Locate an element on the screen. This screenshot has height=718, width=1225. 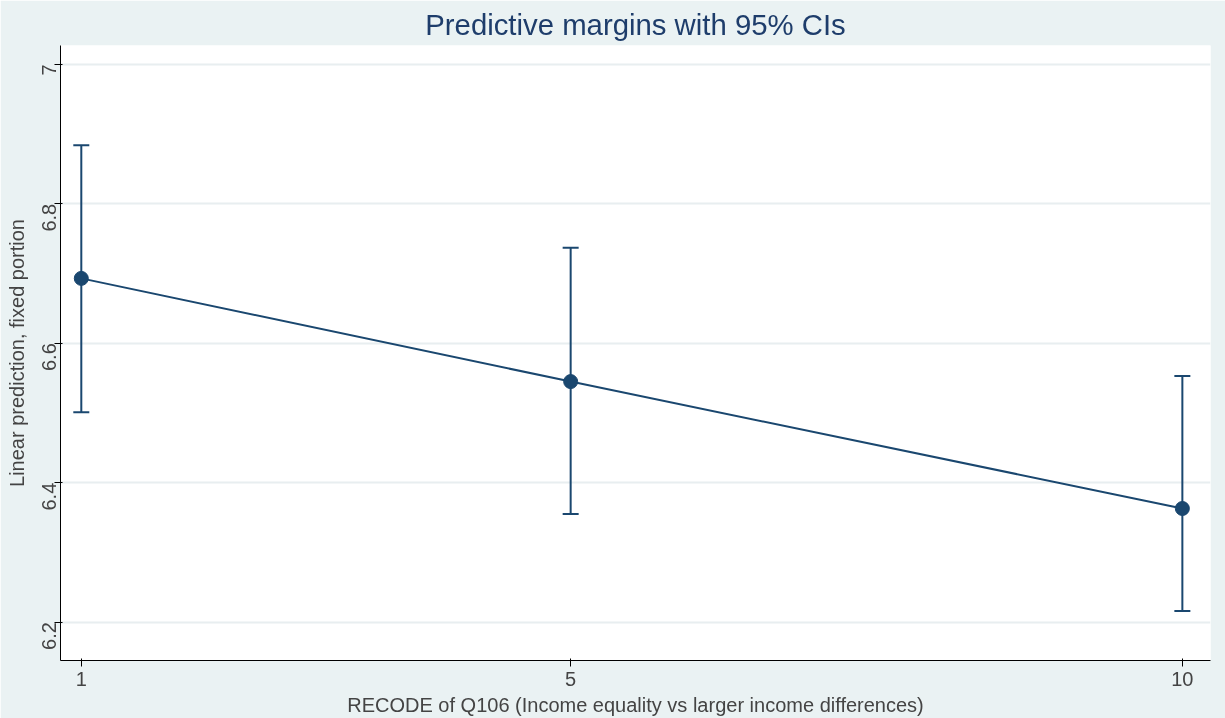
x-axis-title: RECODE of Q106 (Income equality vs larger income differences) is located at coordinates (635, 704).